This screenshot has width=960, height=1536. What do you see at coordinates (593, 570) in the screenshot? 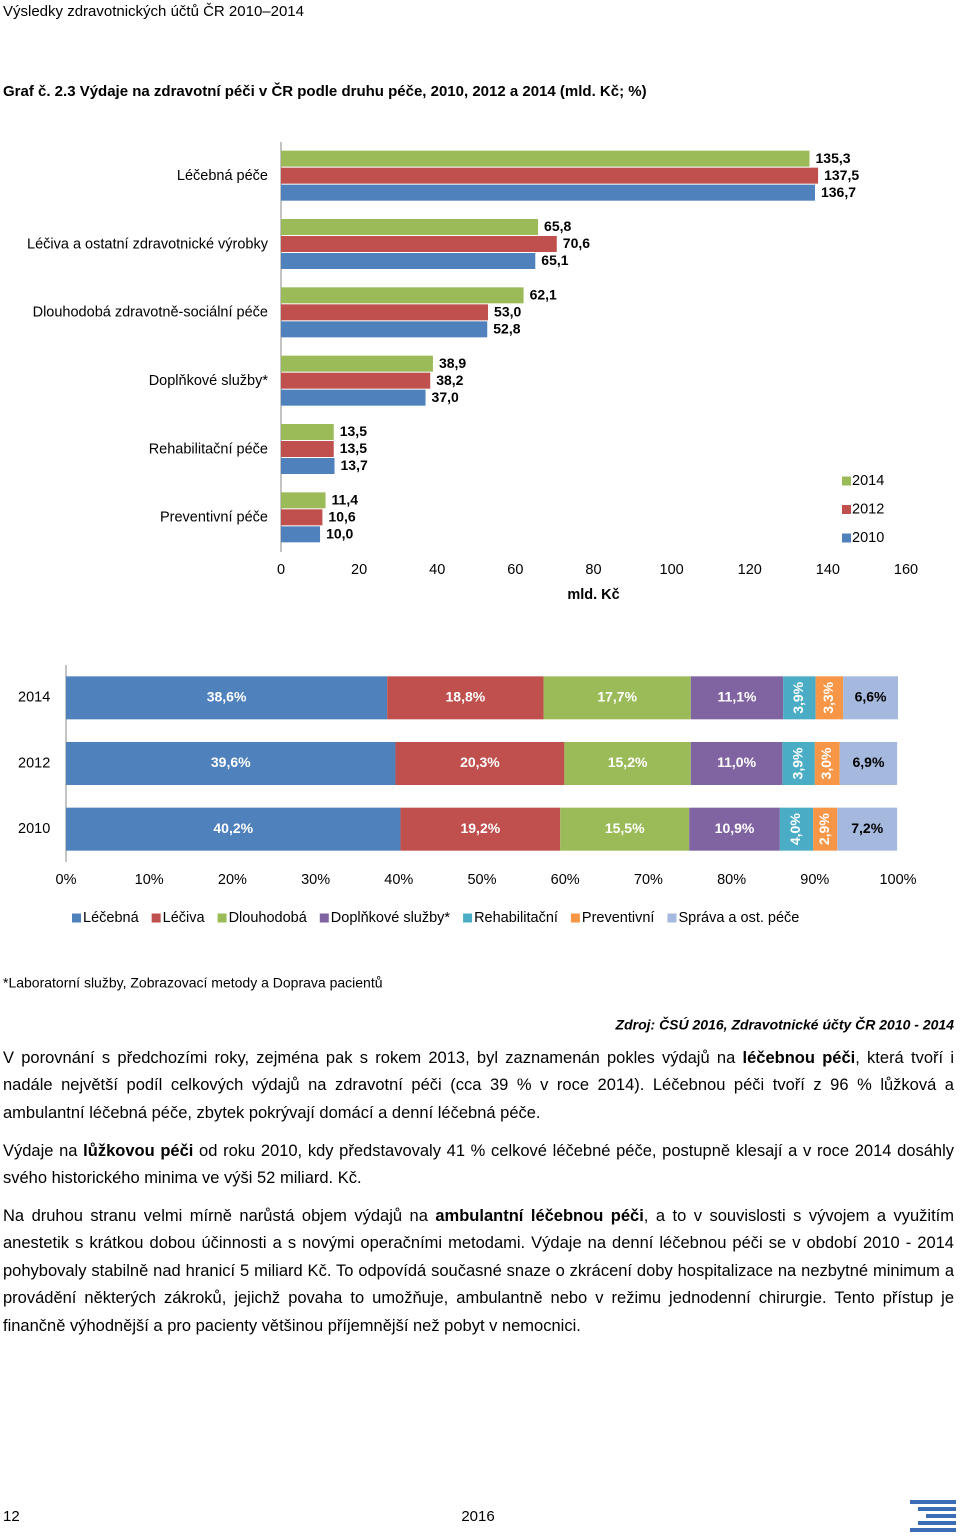
I see `x-tick-label: 80` at bounding box center [593, 570].